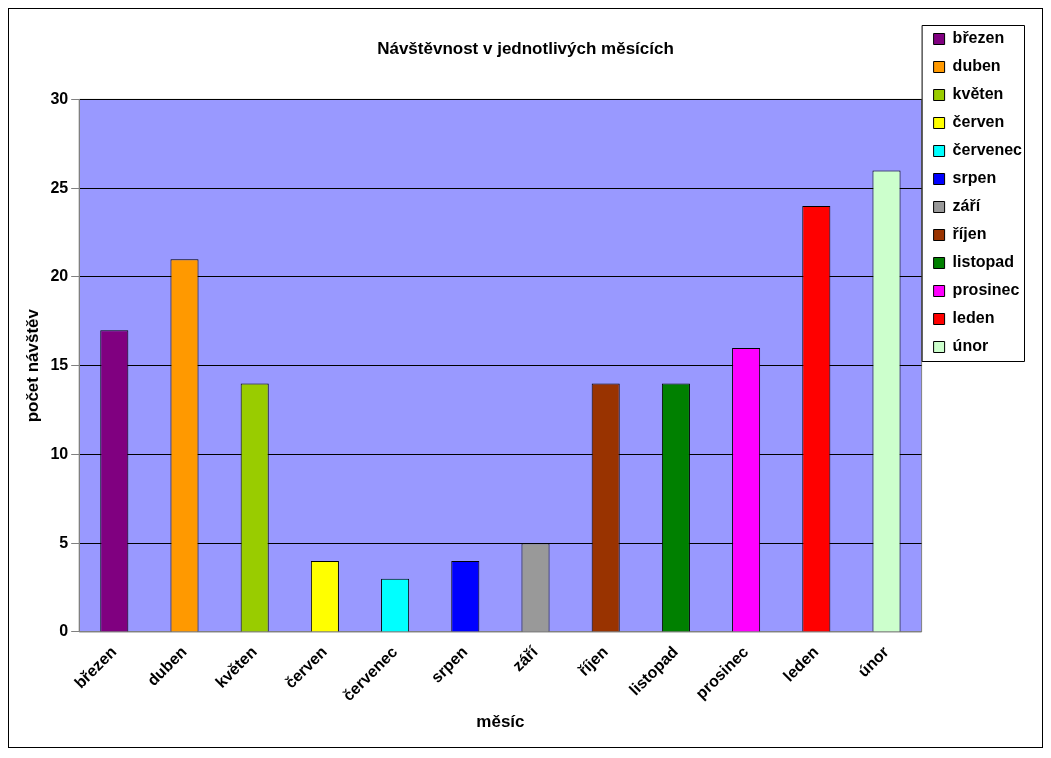 This screenshot has height=758, width=1051. Describe the element at coordinates (969, 234) in the screenshot. I see `legend-label: říjen` at that location.